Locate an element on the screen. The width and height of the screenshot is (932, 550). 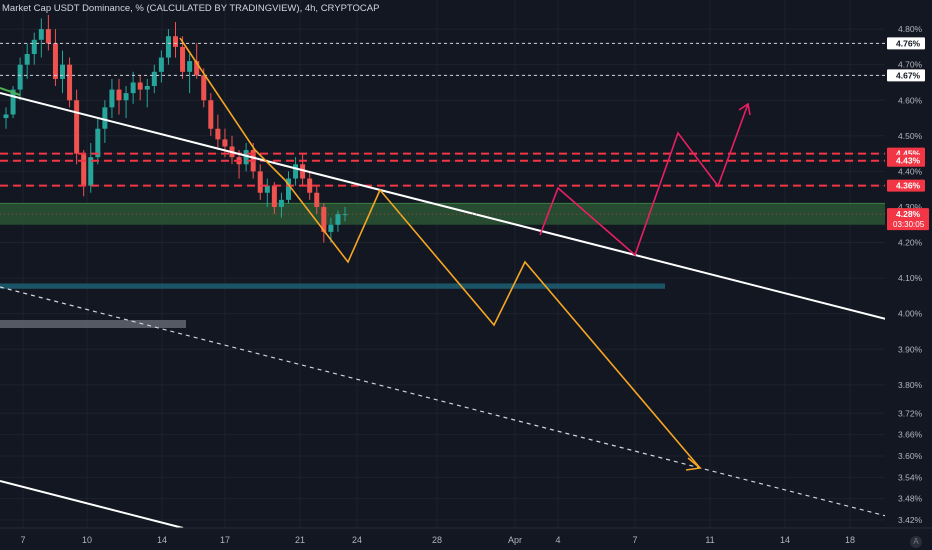
price-tick-label: 4.70% is located at coordinates (910, 65).